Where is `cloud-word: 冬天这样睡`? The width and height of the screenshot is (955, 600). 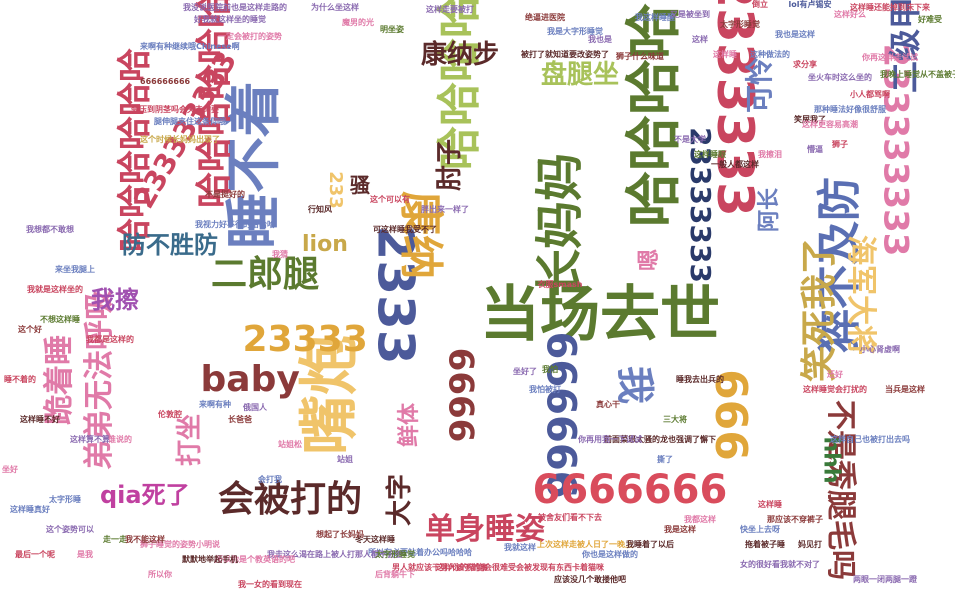 cloud-word: 冬天这样睡 is located at coordinates (375, 539).